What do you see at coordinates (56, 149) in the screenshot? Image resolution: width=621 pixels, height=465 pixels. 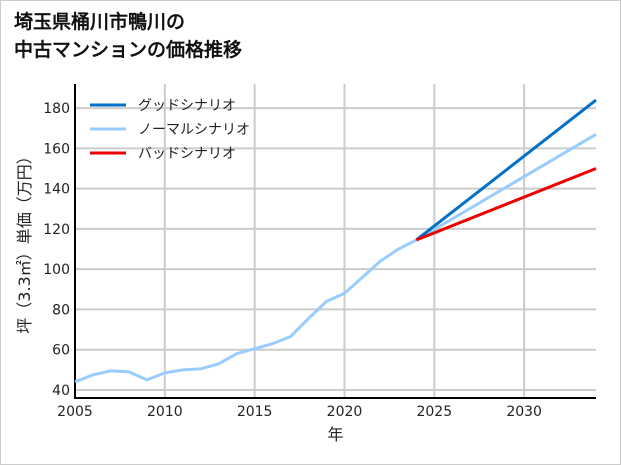 I see `y-tick-label: 160` at bounding box center [56, 149].